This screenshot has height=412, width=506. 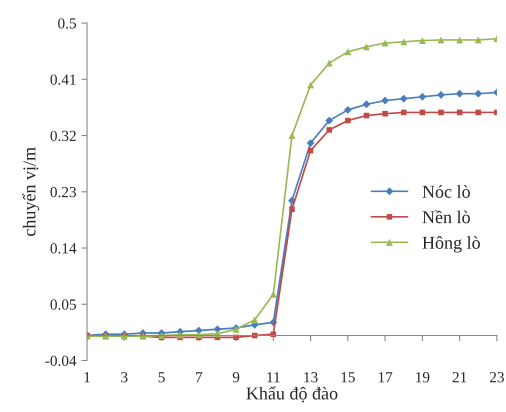 I want to click on x-tick-label: 13, so click(x=311, y=377).